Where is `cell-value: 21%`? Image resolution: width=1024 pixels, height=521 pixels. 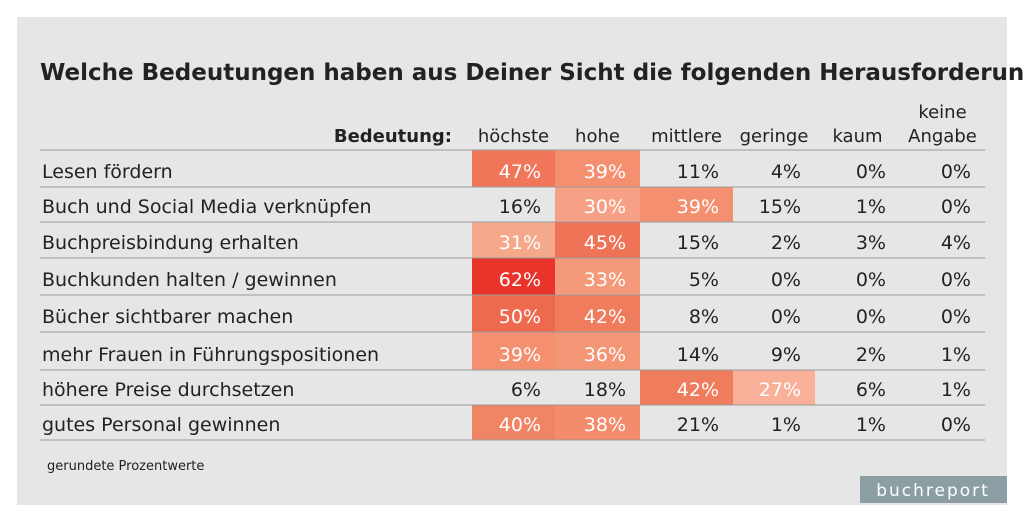 cell-value: 21% is located at coordinates (698, 425).